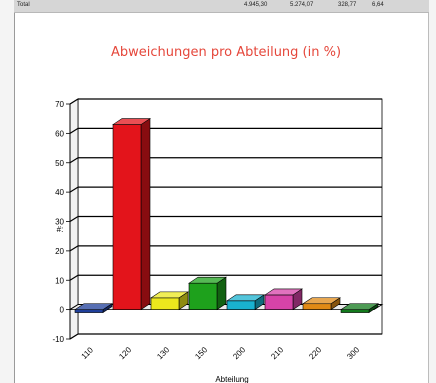 The height and width of the screenshot is (383, 436). I want to click on x-tick-label: 210, so click(277, 353).